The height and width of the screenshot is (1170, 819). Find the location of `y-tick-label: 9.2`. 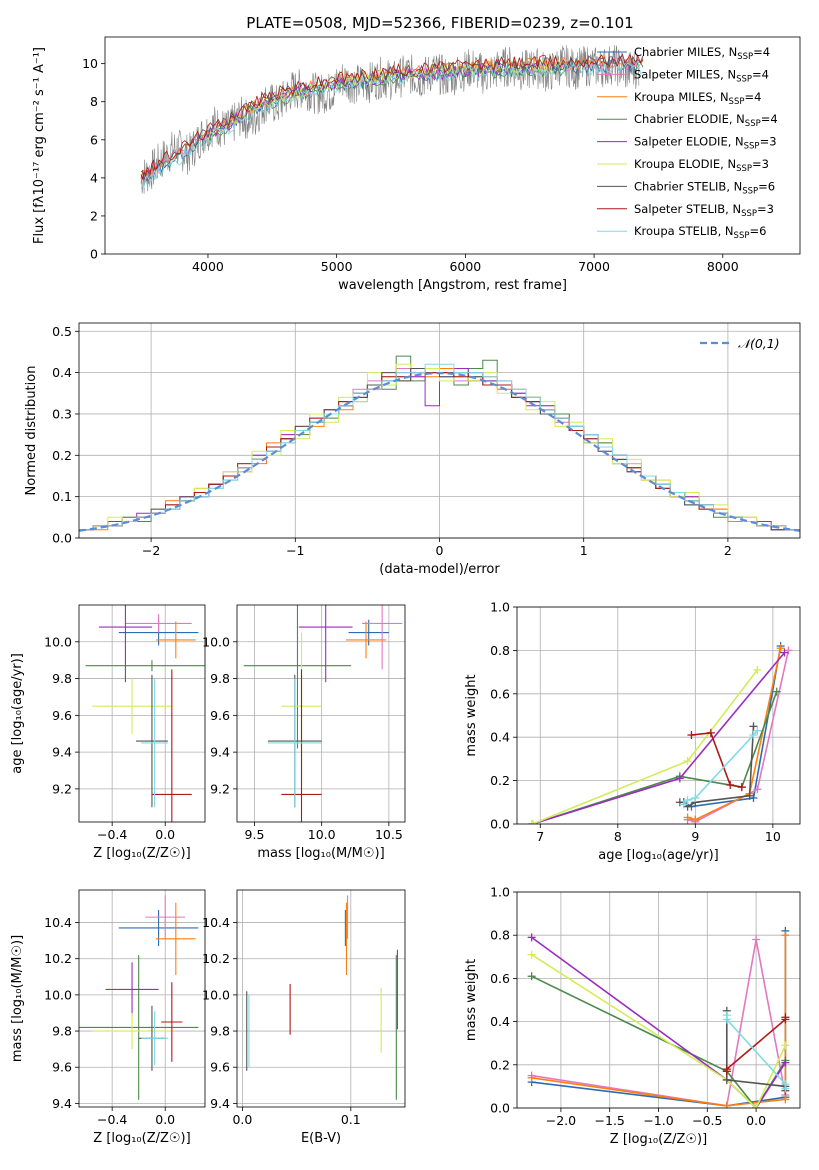

y-tick-label: 9.2 is located at coordinates (62, 788).